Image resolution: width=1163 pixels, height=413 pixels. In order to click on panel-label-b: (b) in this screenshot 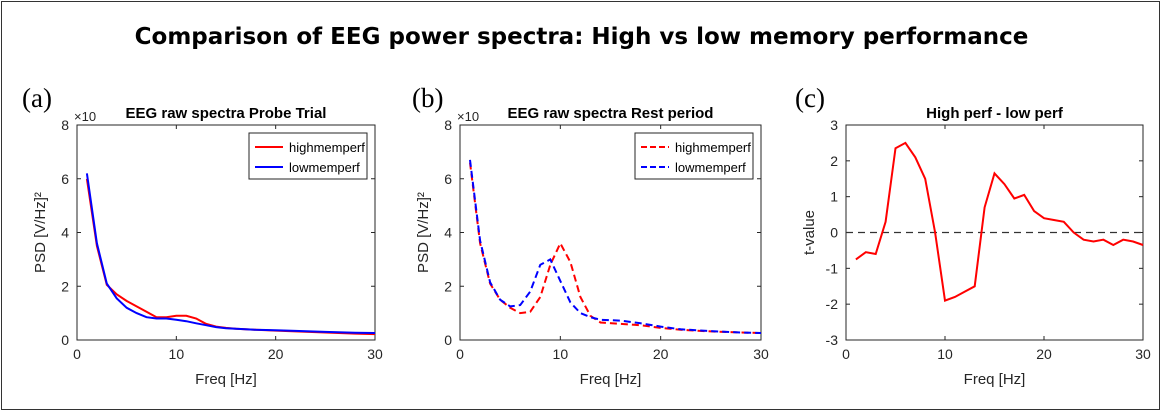, I will do `click(428, 98)`.